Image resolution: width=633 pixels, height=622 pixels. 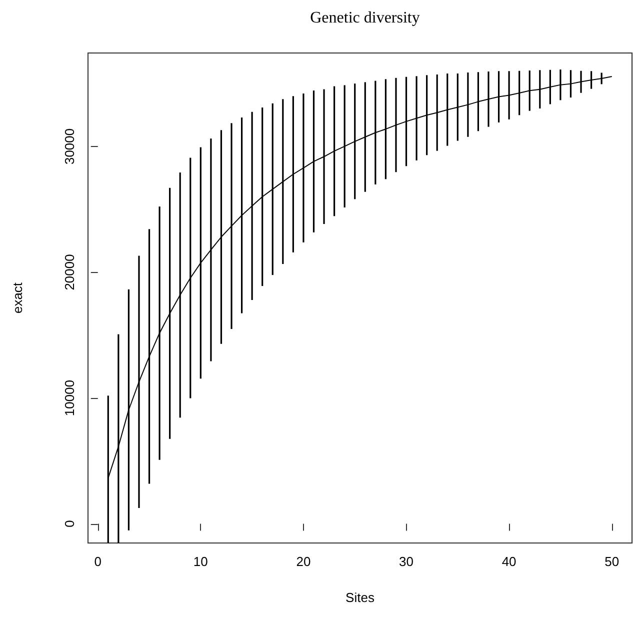 What do you see at coordinates (303, 561) in the screenshot?
I see `x-tick-label: 20` at bounding box center [303, 561].